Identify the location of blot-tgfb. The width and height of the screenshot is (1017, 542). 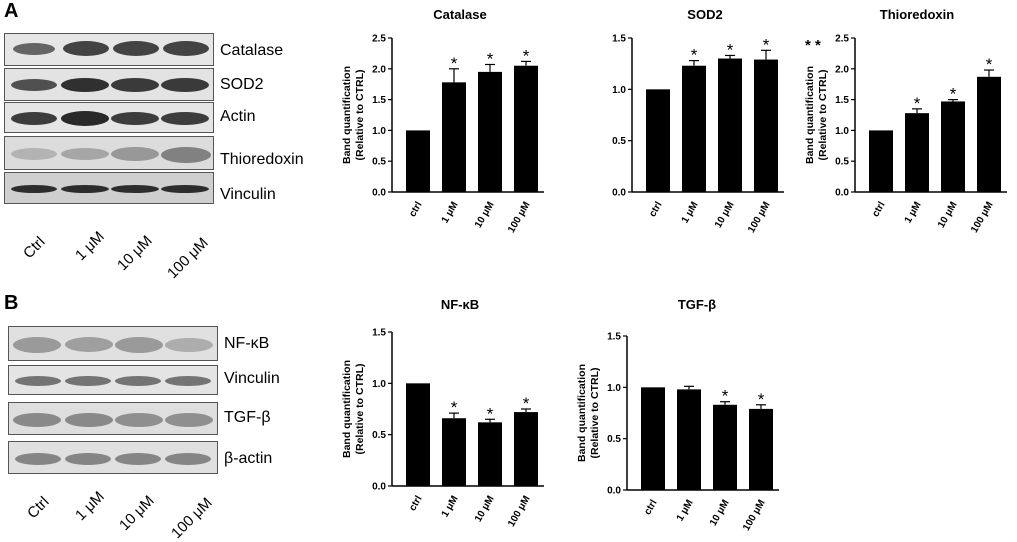
(113, 418).